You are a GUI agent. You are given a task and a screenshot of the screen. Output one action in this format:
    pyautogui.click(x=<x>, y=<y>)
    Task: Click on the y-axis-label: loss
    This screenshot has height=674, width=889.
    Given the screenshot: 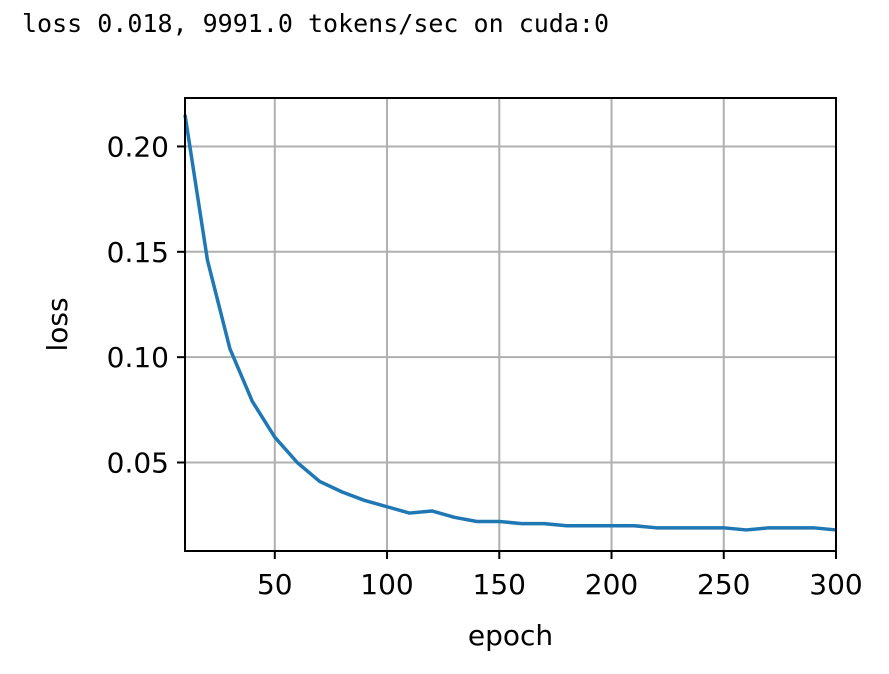 What is the action you would take?
    pyautogui.click(x=57, y=324)
    